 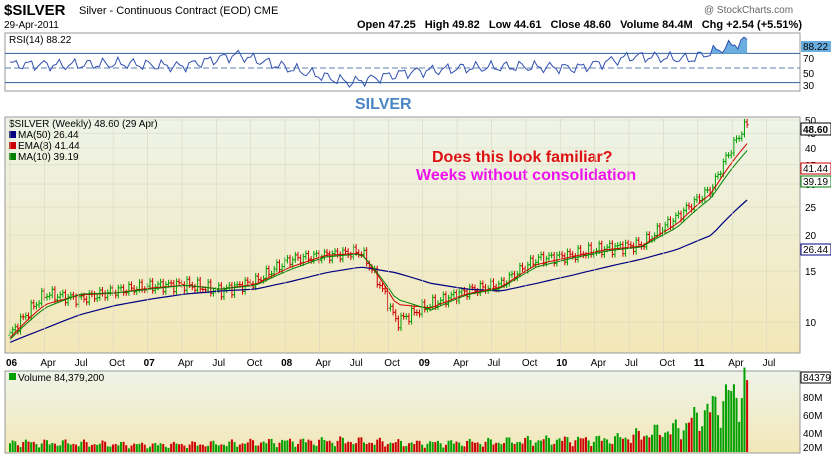 I want to click on rsi-panel, so click(x=402, y=62).